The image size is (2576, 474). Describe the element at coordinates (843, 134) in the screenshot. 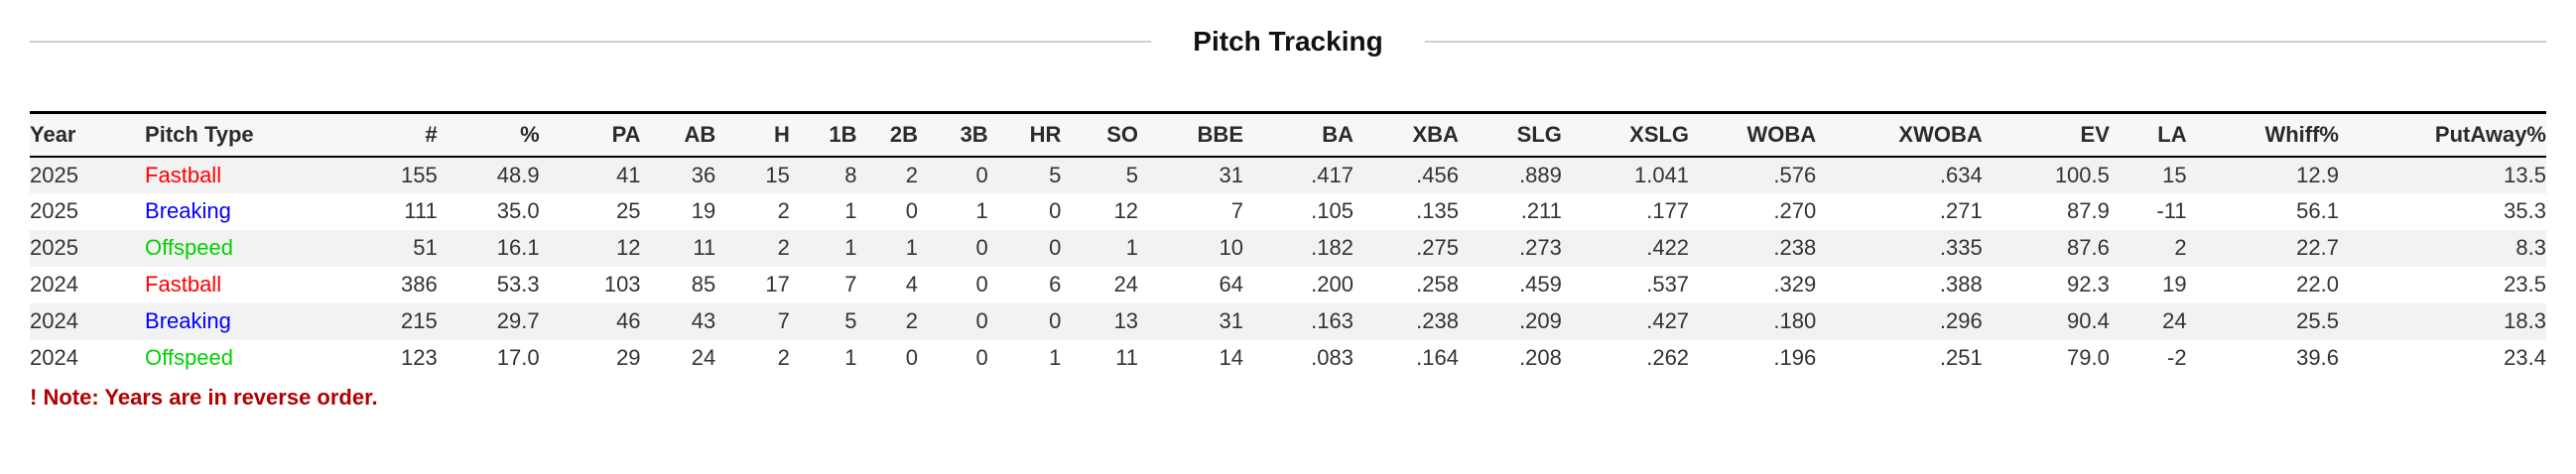

I see `col-header-1b: 1B` at that location.